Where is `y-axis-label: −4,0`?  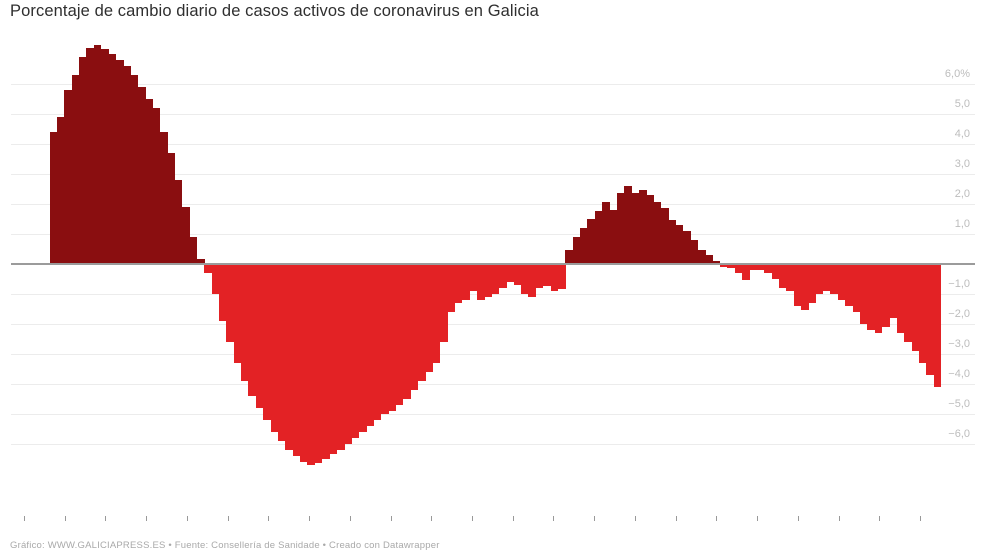 y-axis-label: −4,0 is located at coordinates (959, 374).